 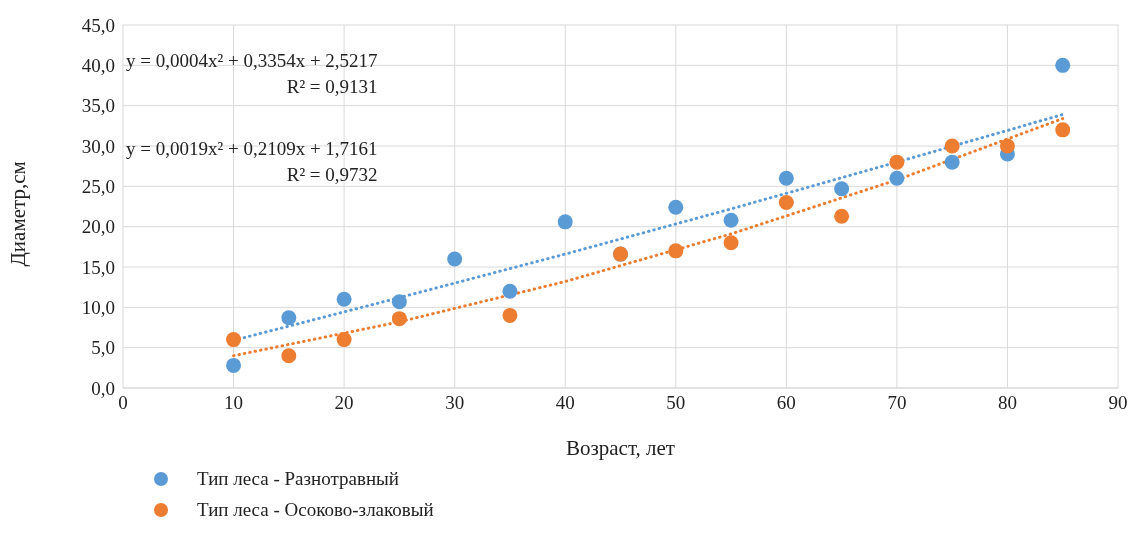 I want to click on y-tick-label: 45,0, so click(x=98, y=25).